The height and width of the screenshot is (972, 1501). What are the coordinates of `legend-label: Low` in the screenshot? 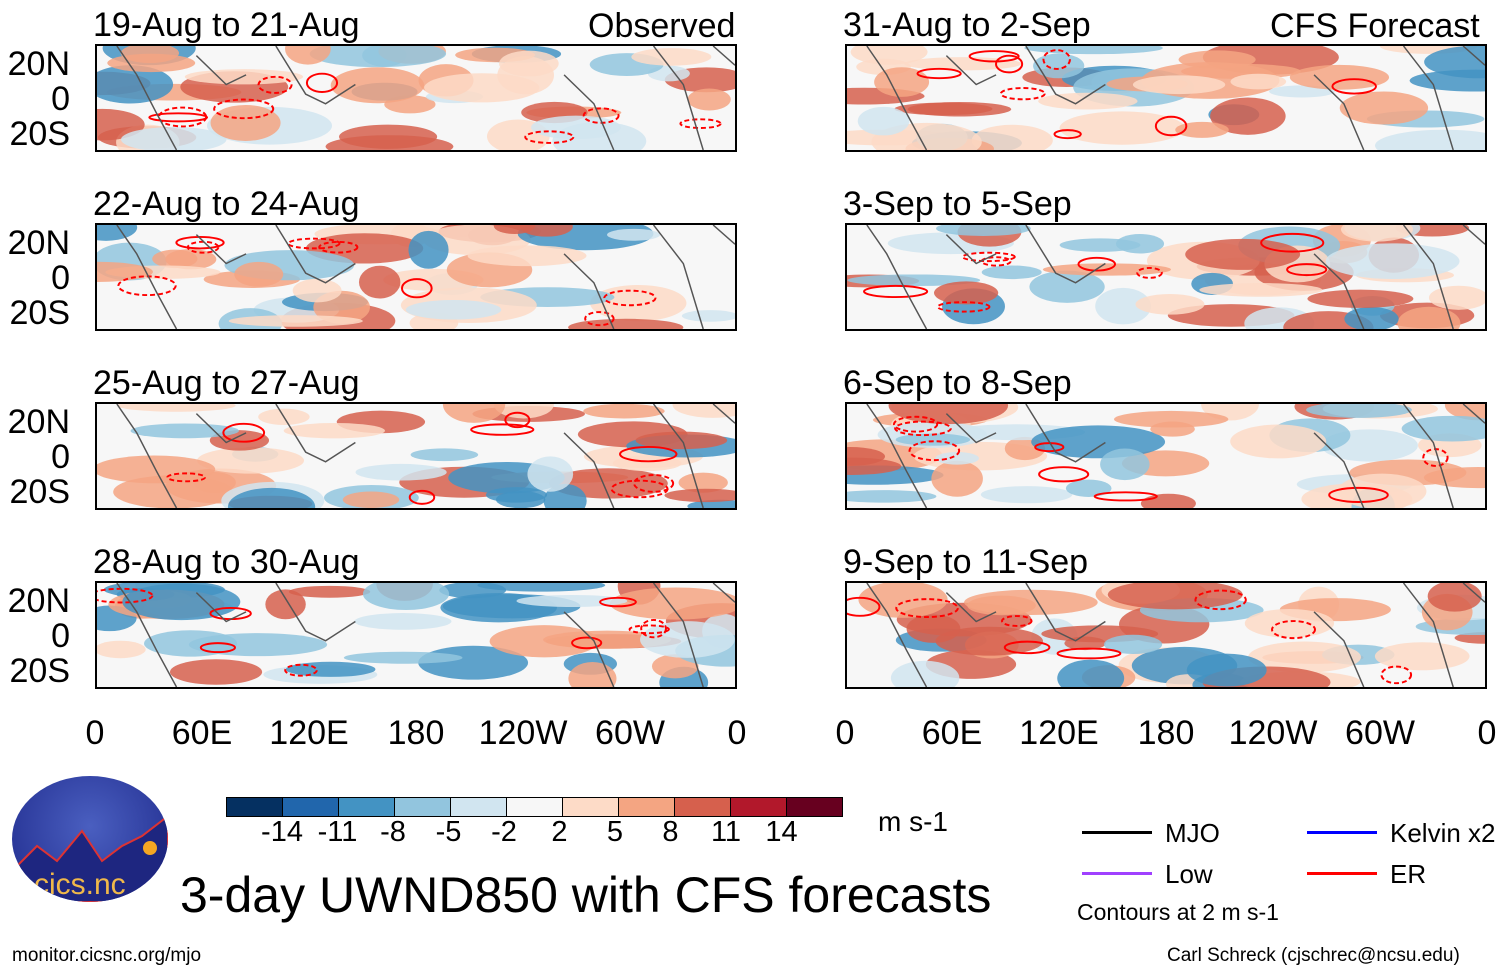 It's located at (1189, 874).